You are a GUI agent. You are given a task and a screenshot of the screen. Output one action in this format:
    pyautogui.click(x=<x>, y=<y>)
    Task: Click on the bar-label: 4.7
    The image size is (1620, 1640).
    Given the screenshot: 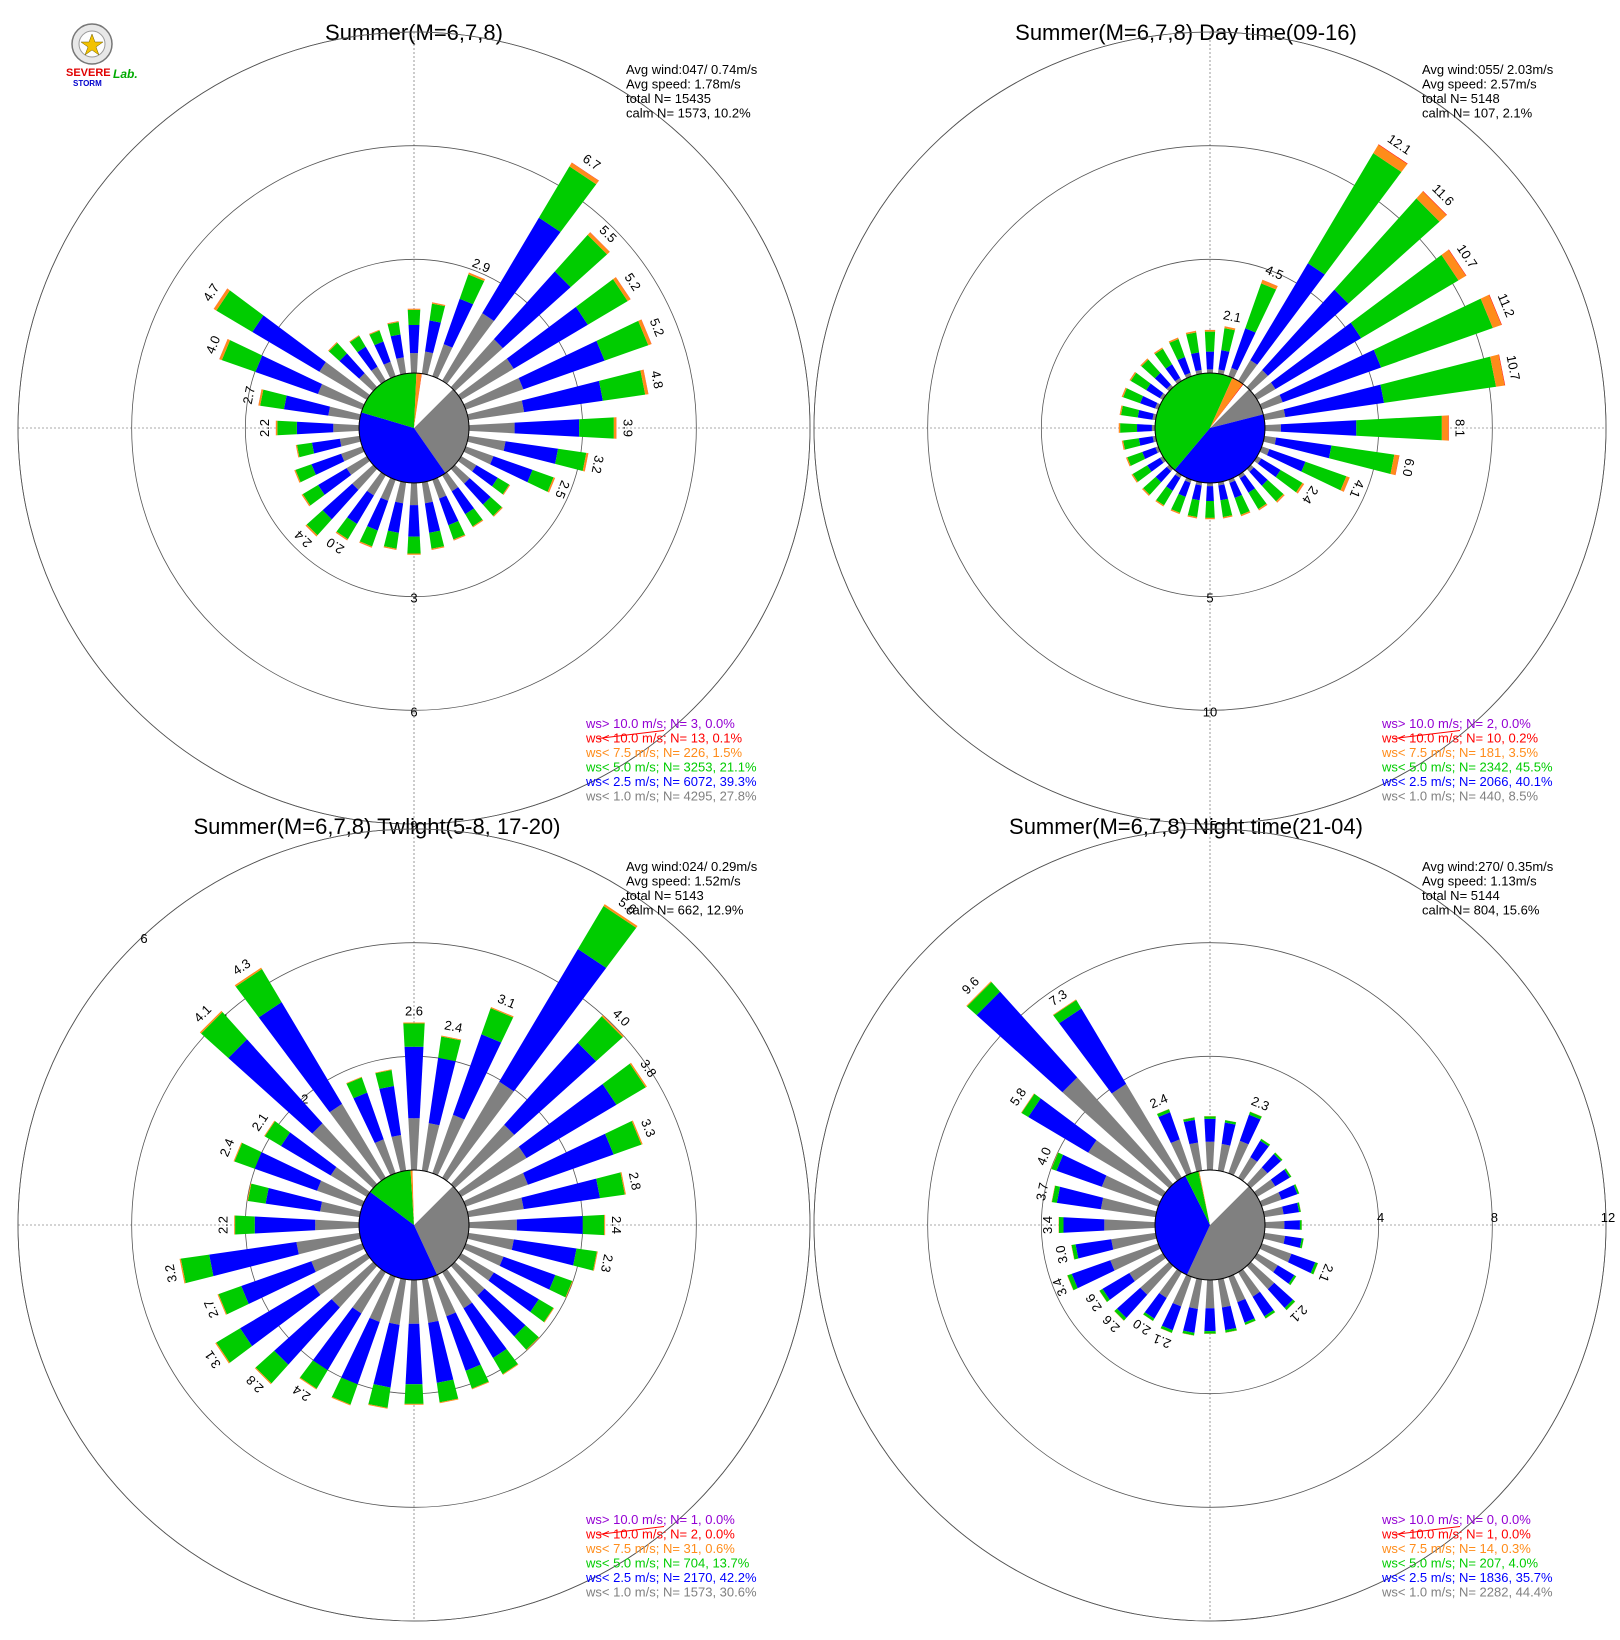 What is the action you would take?
    pyautogui.click(x=211, y=292)
    